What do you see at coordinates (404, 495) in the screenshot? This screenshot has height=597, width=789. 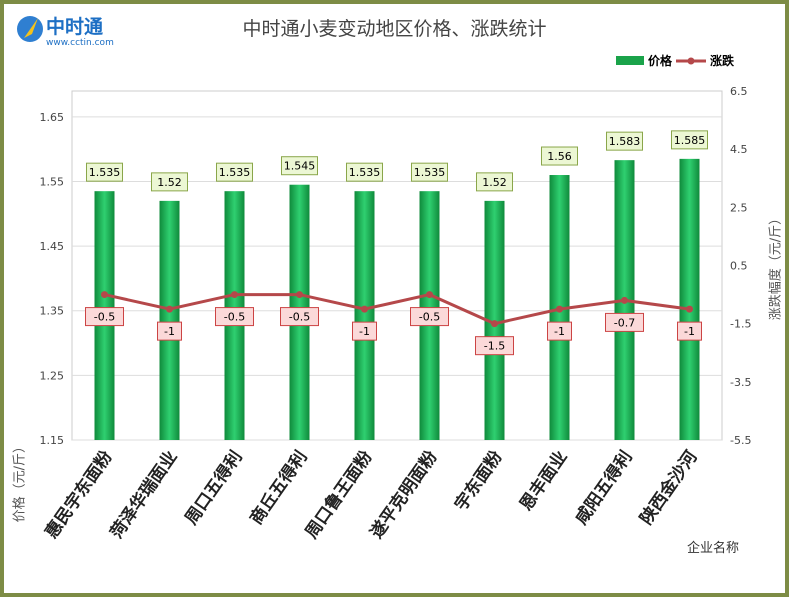 I see `x-category-label: 遂平克明面粉` at bounding box center [404, 495].